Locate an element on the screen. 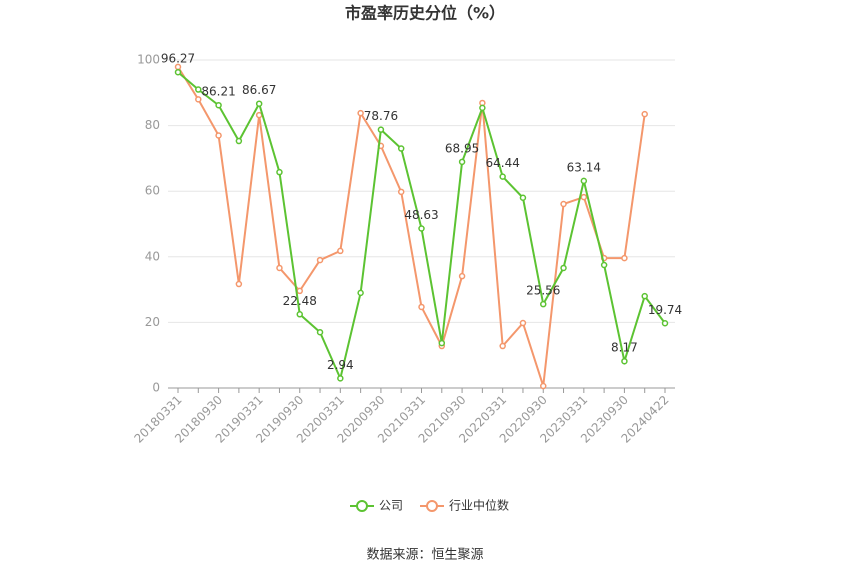 This screenshot has width=850, height=575. value-label: 86.21 is located at coordinates (218, 92).